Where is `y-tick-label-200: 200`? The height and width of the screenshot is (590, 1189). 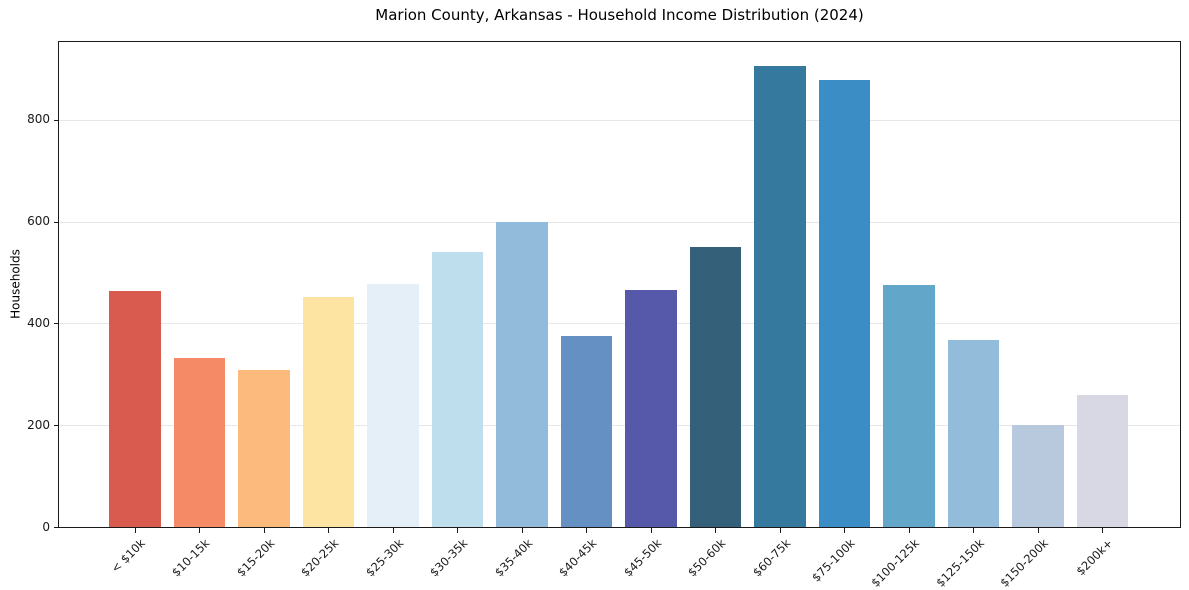 y-tick-label-200: 200 is located at coordinates (38, 424).